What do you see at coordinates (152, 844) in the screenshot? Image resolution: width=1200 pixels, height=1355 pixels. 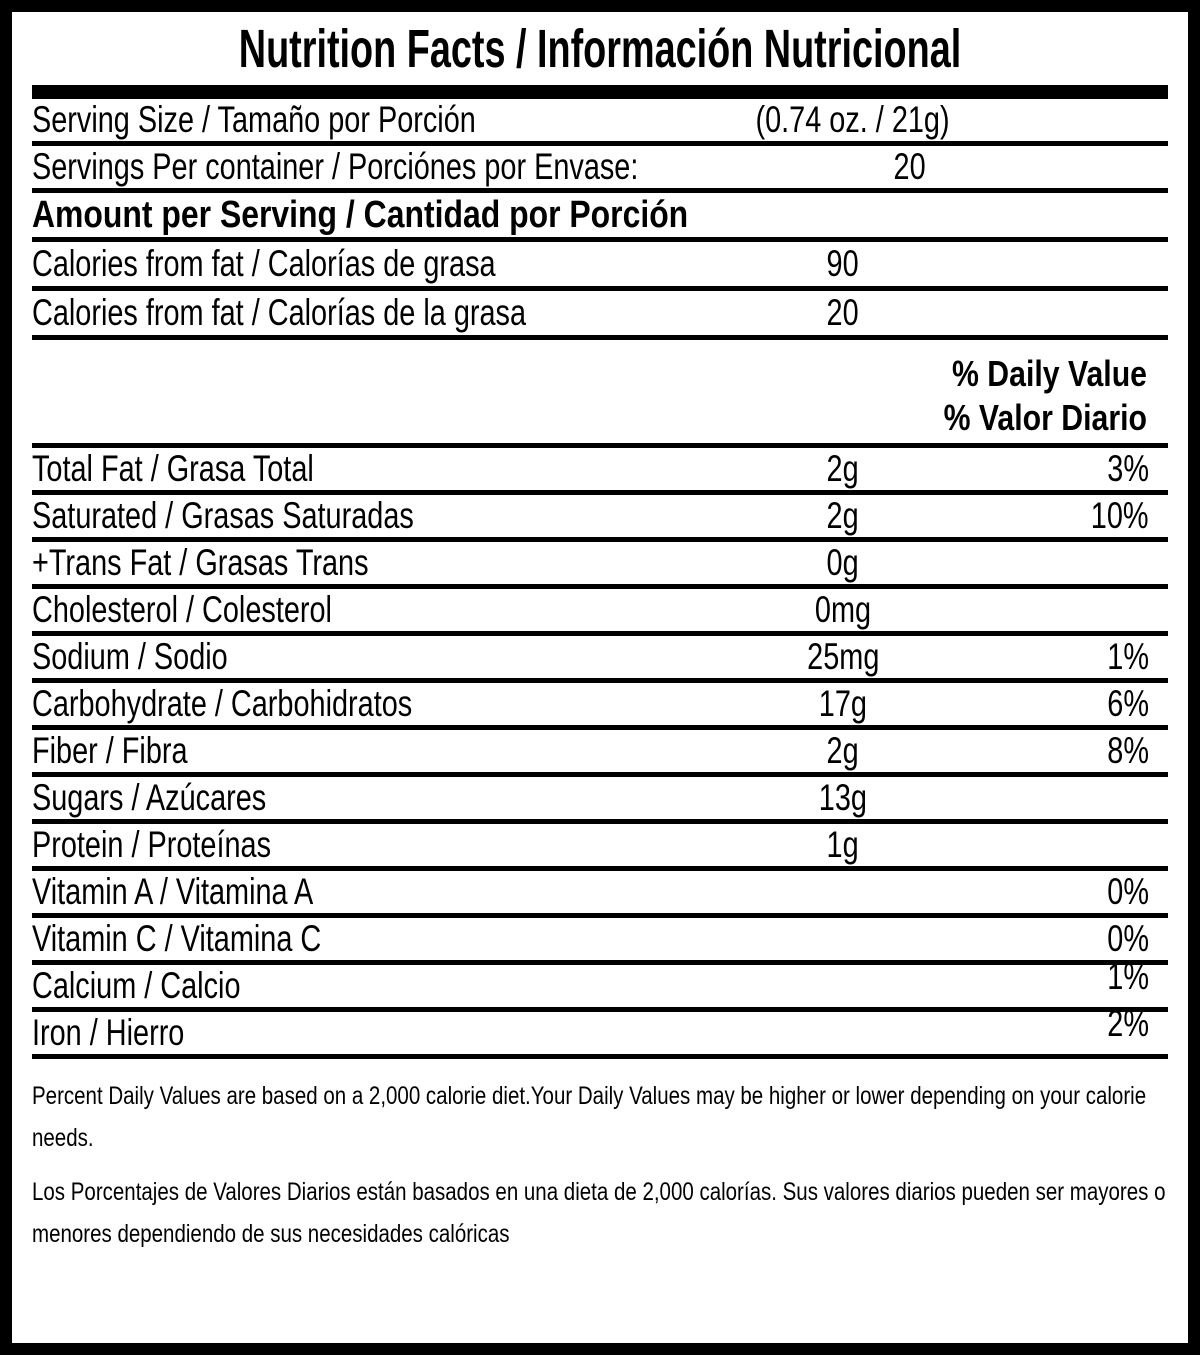 I see `nutrient-label: Protein / Proteínas` at bounding box center [152, 844].